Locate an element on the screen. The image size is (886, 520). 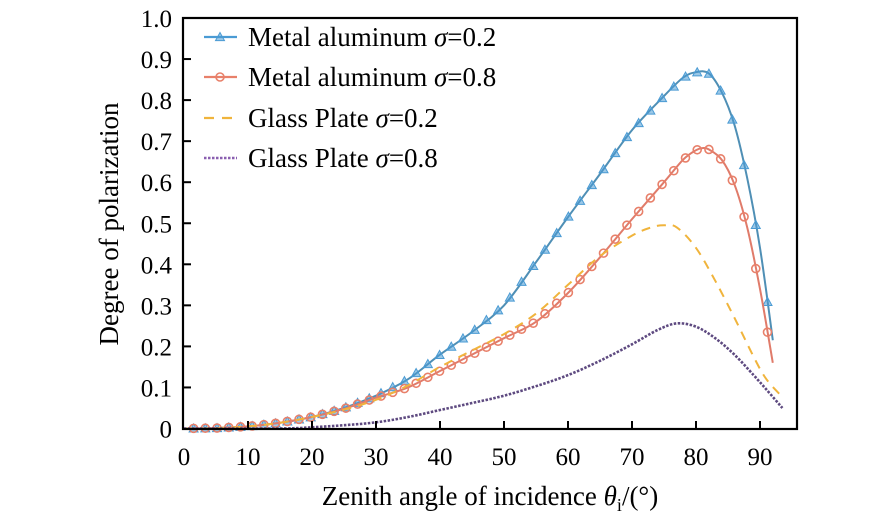
y-tick-label: 0.7 is located at coordinates (156, 142).